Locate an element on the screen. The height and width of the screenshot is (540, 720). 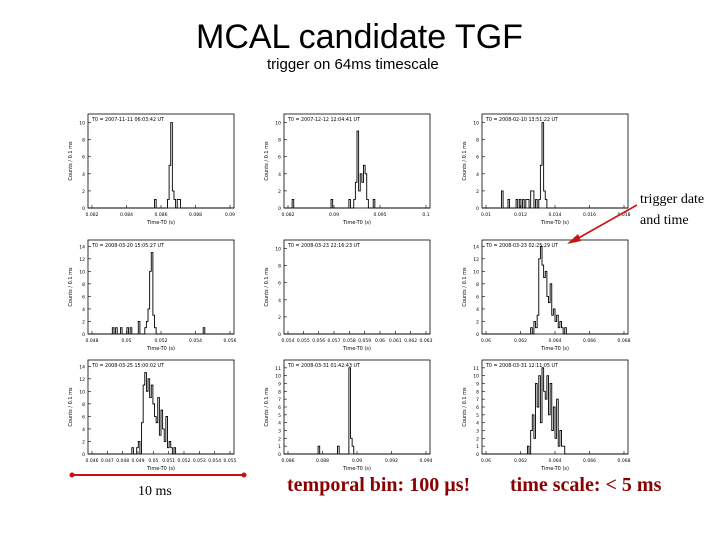
x-tick-label: 0.064 is located at coordinates (555, 341).